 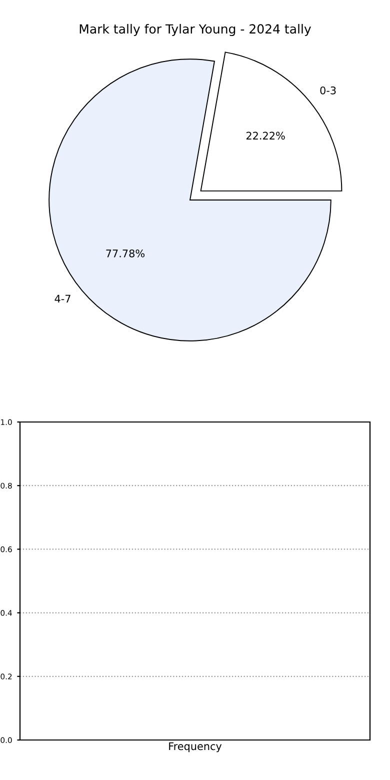 What do you see at coordinates (265, 136) in the screenshot?
I see `data-label: 22.22%` at bounding box center [265, 136].